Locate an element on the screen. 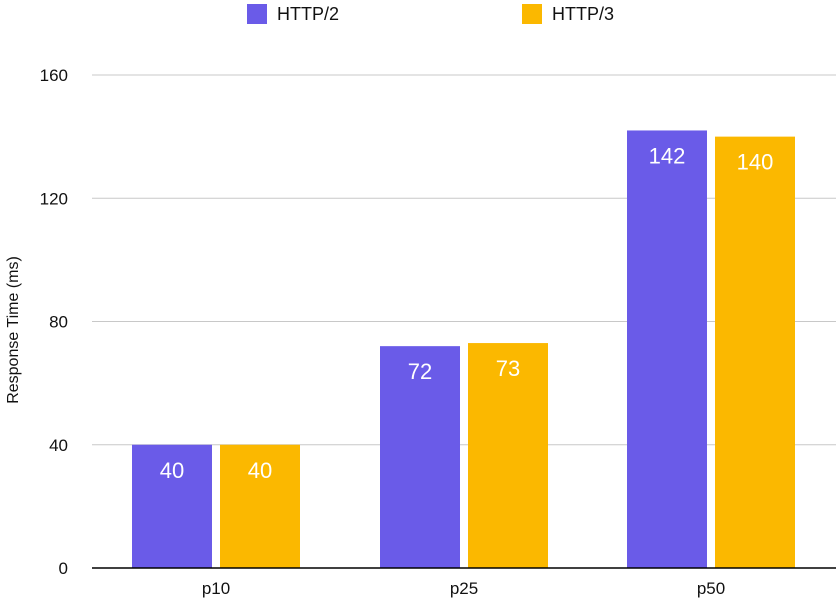 The width and height of the screenshot is (836, 600). y-axis-title: Response Time (ms) is located at coordinates (13, 330).